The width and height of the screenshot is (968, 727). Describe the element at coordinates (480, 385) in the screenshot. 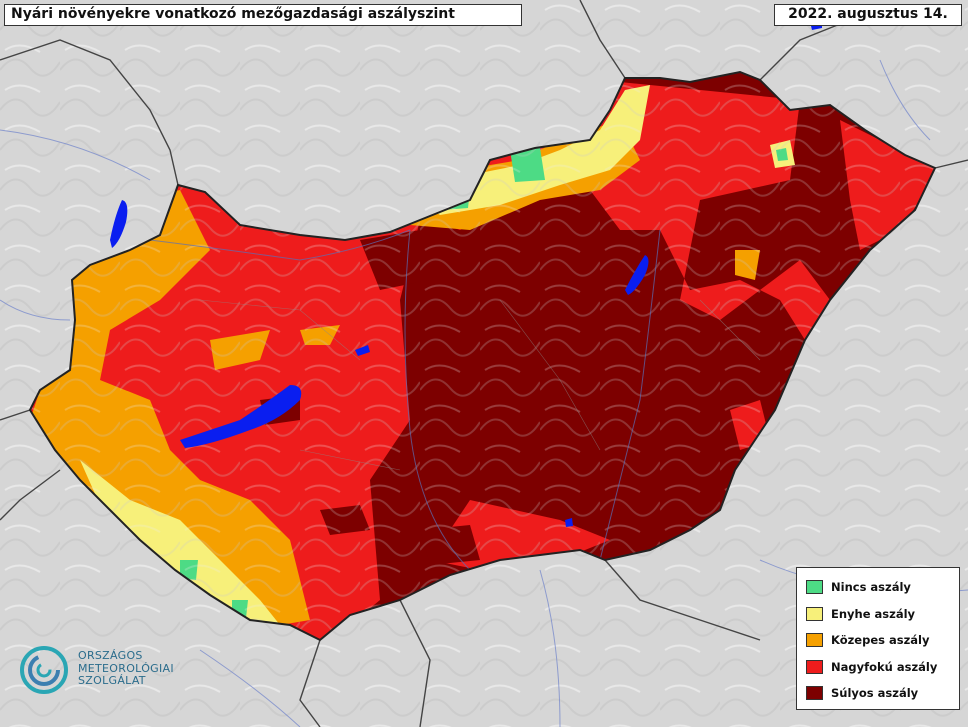

I see `county-borders` at that location.